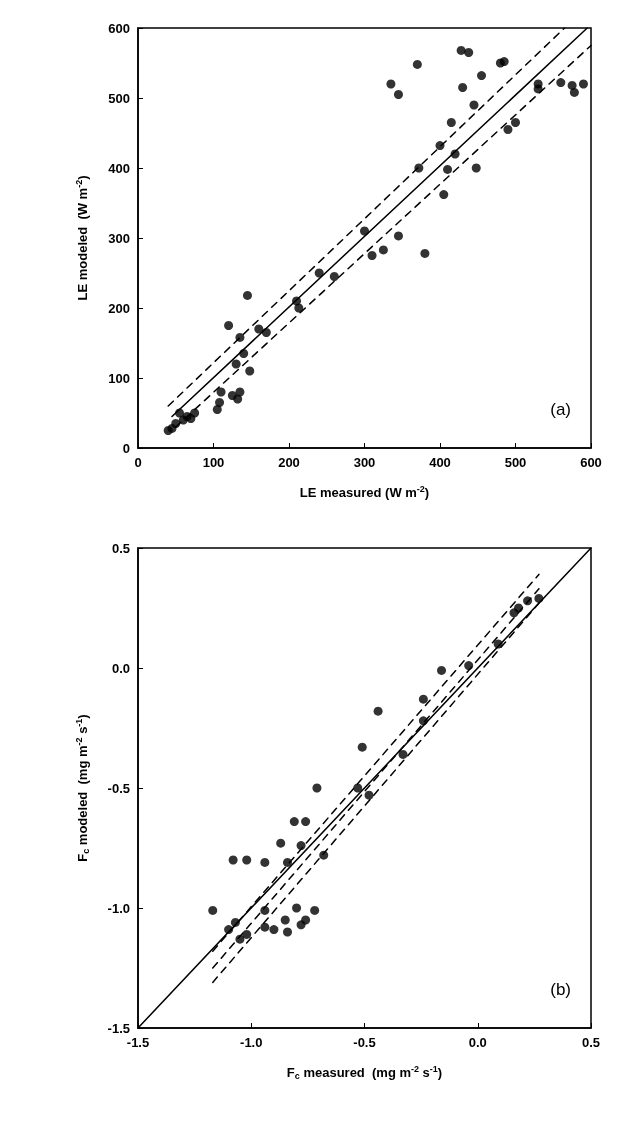 This screenshot has width=629, height=1125. What do you see at coordinates (477, 1042) in the screenshot?
I see `x-tick-label: 0.0` at bounding box center [477, 1042].